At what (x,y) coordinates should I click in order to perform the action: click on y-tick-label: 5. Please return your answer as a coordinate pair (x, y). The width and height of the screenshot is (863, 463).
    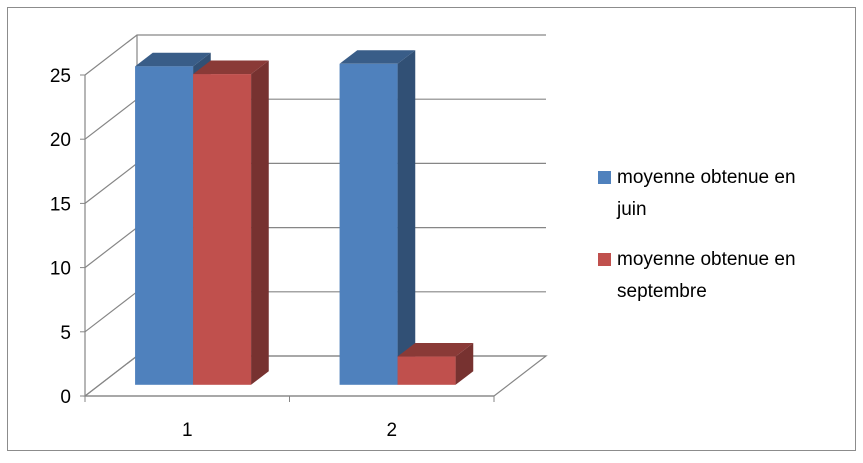
    Looking at the image, I should click on (65, 333).